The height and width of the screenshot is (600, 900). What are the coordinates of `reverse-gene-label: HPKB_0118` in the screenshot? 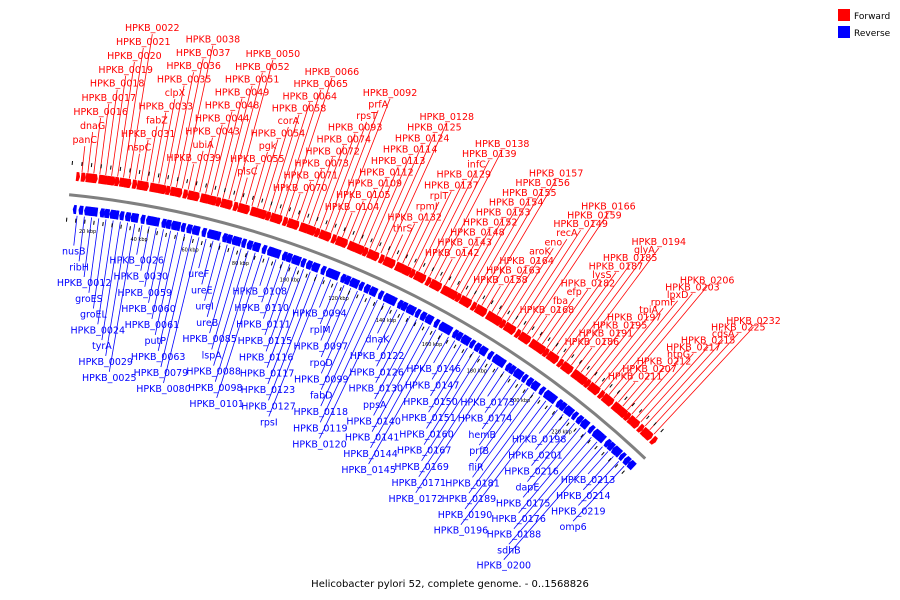 It's located at (321, 412).